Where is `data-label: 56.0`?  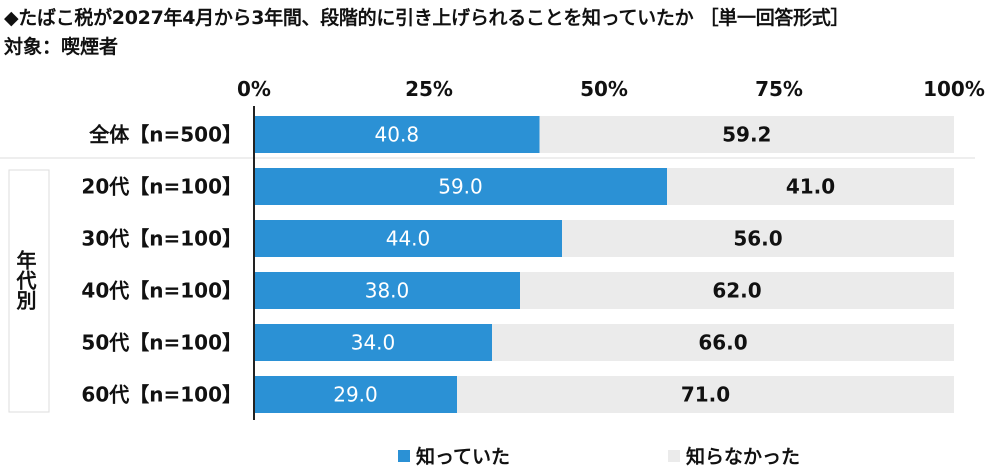 data-label: 56.0 is located at coordinates (757, 239).